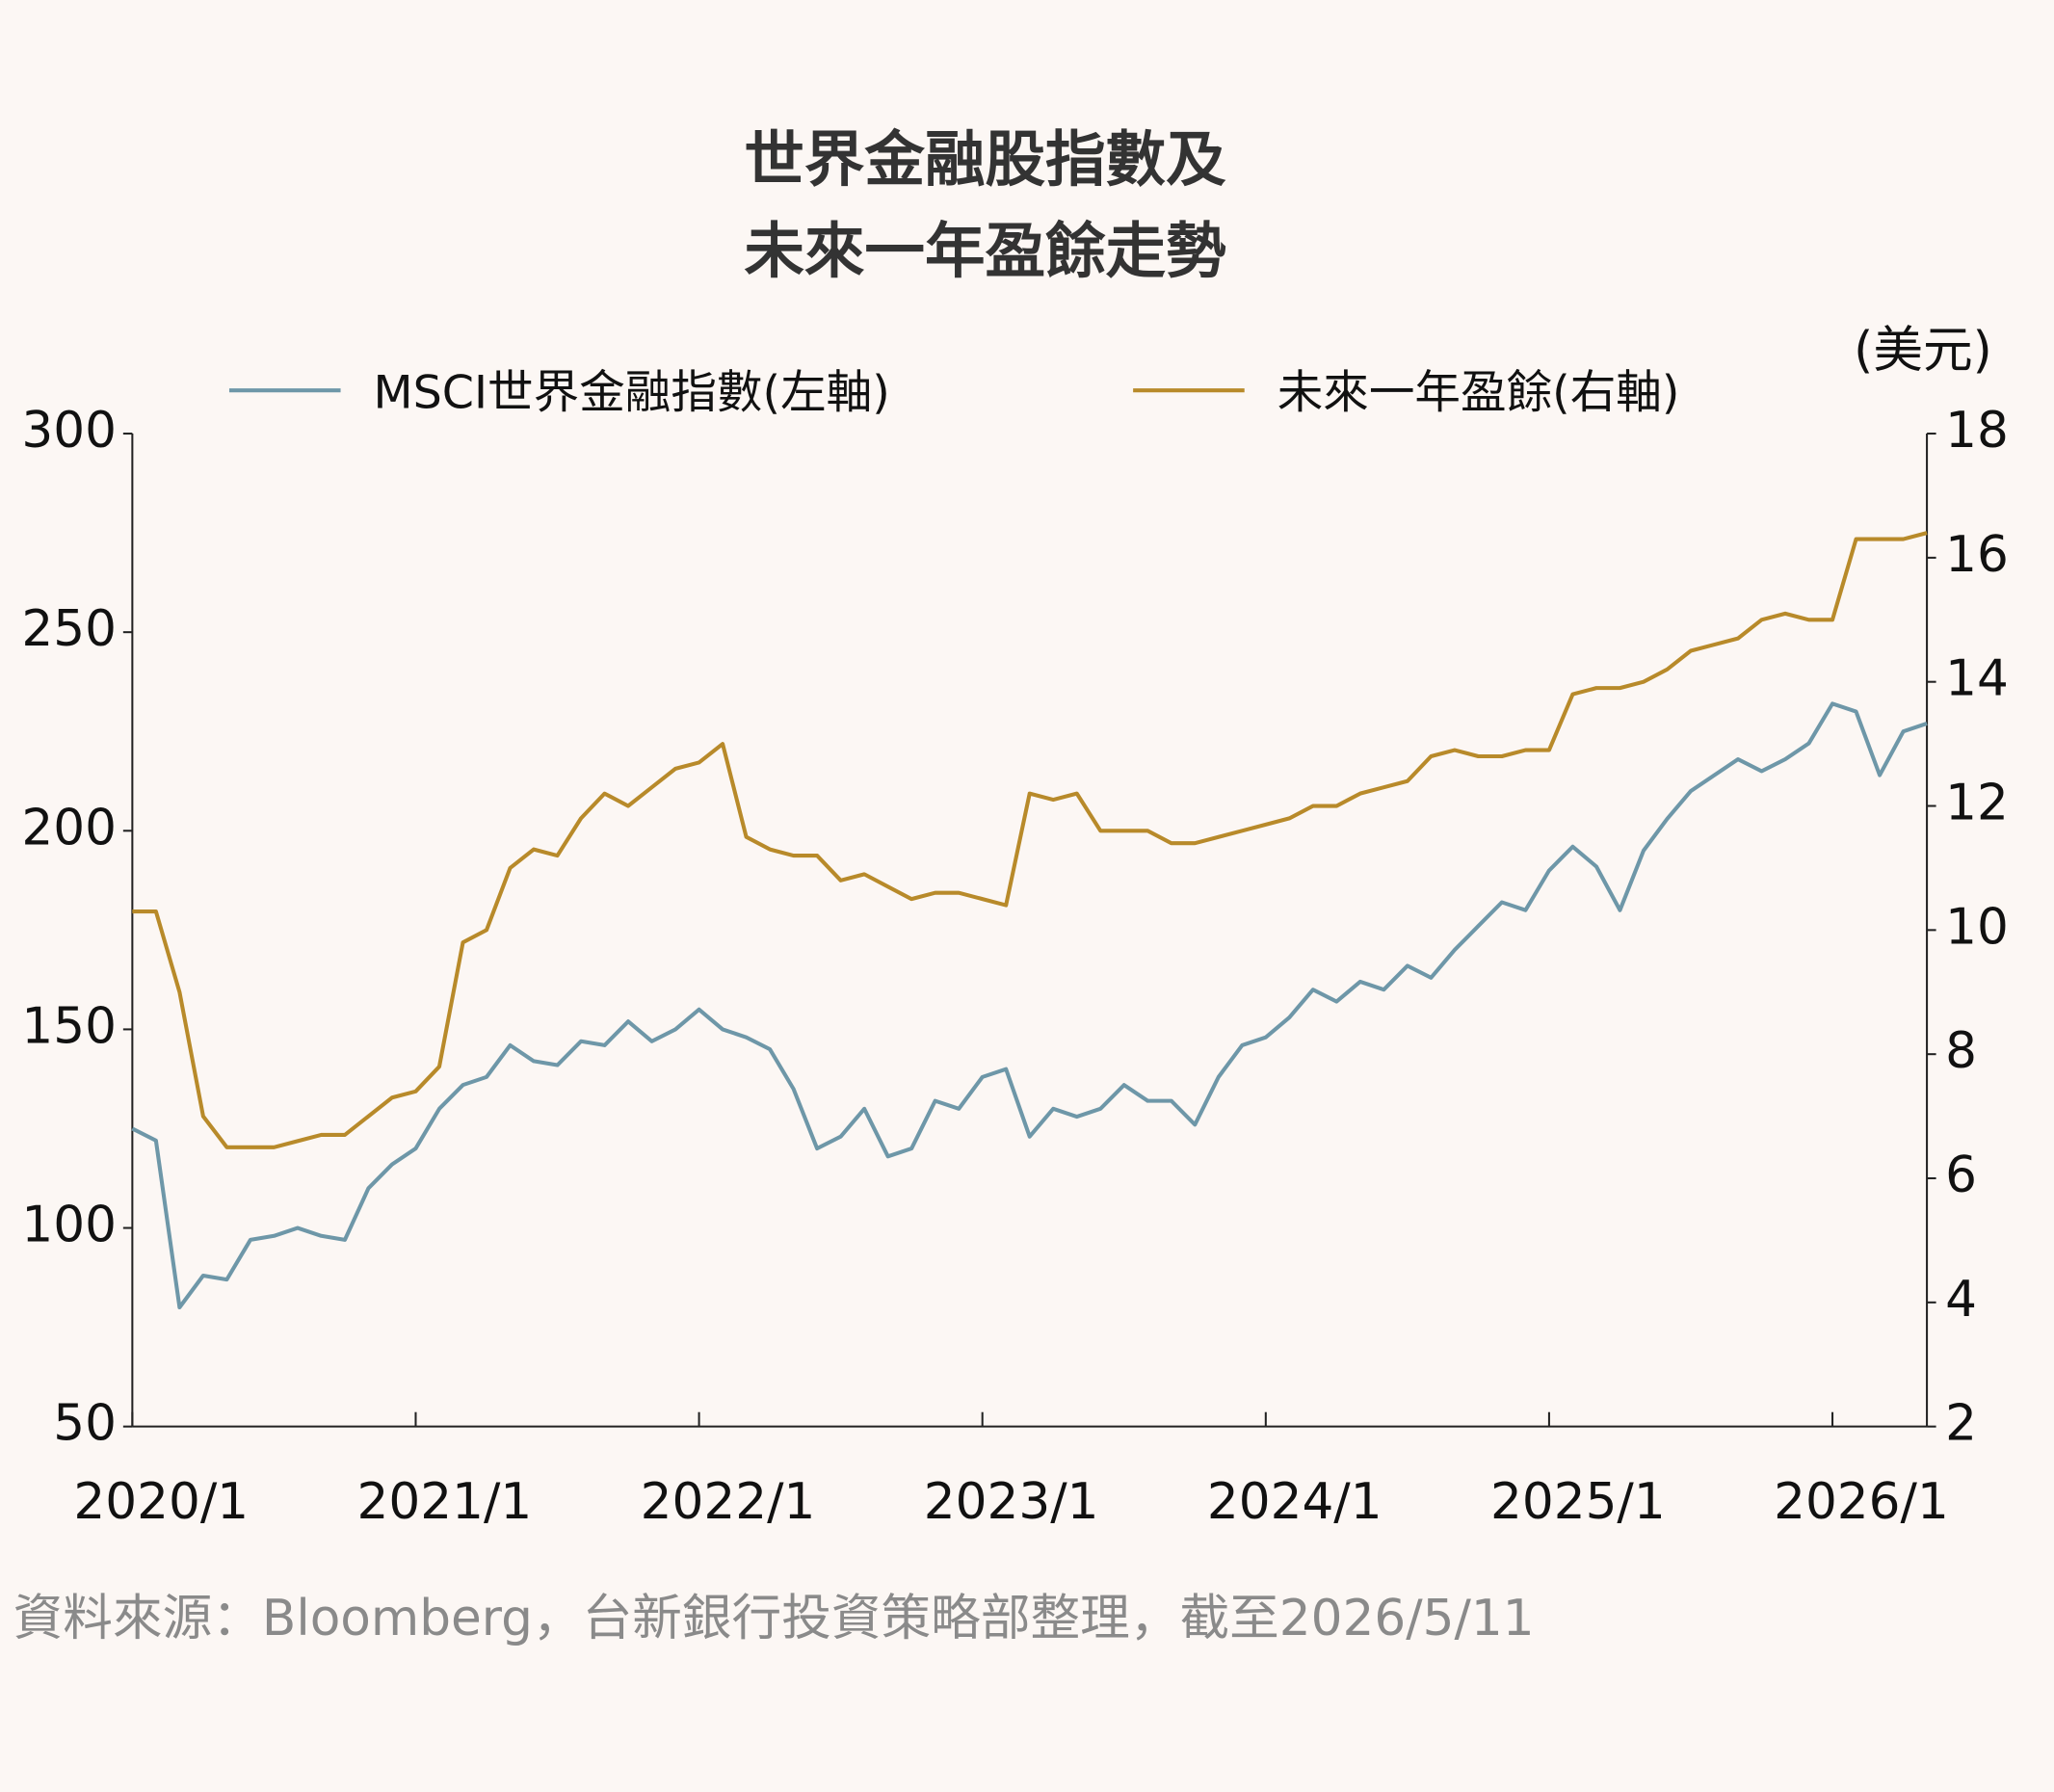 Image resolution: width=2054 pixels, height=1792 pixels. What do you see at coordinates (1977, 927) in the screenshot?
I see `y2-tick-label: 10` at bounding box center [1977, 927].